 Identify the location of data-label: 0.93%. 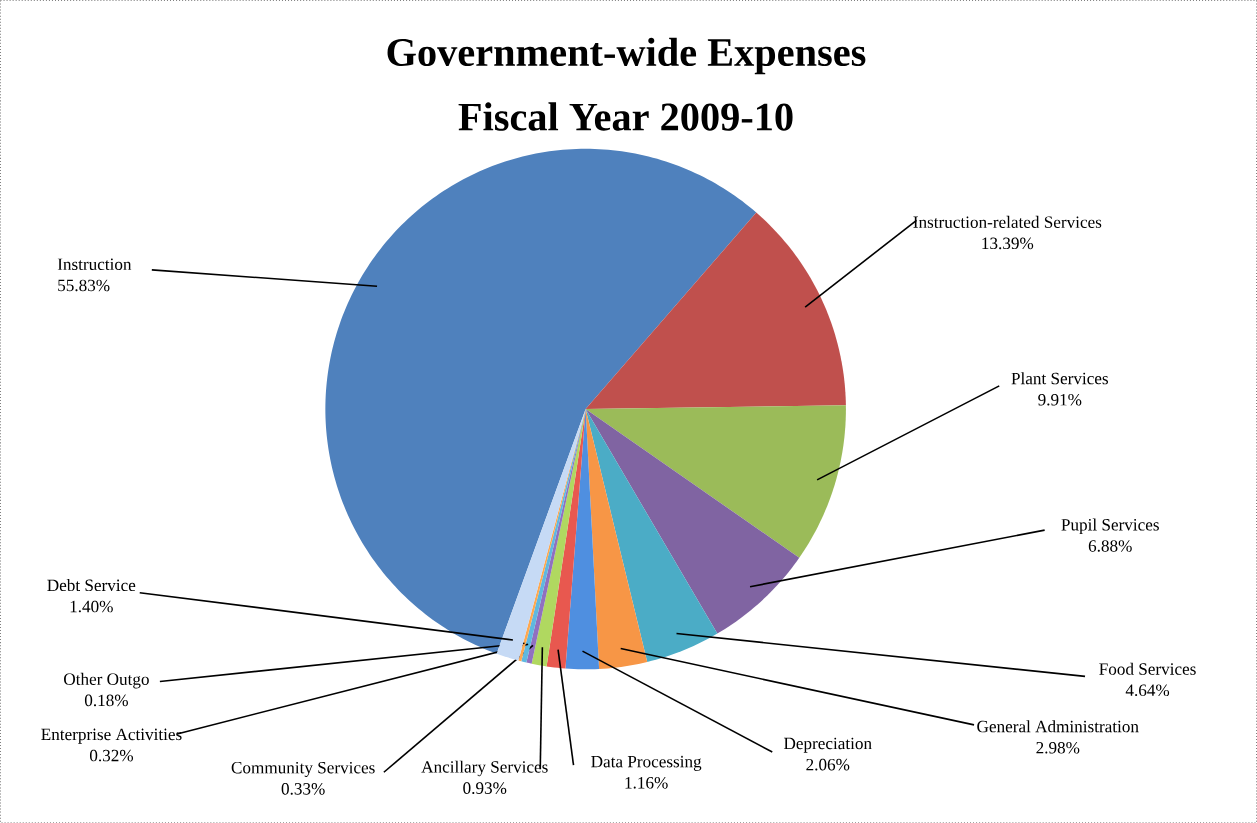
(485, 788).